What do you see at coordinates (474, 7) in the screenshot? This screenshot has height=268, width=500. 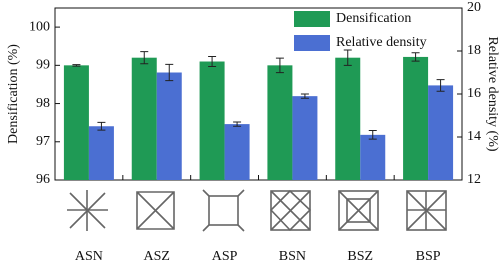 I see `y2-tick-label: 20` at bounding box center [474, 7].